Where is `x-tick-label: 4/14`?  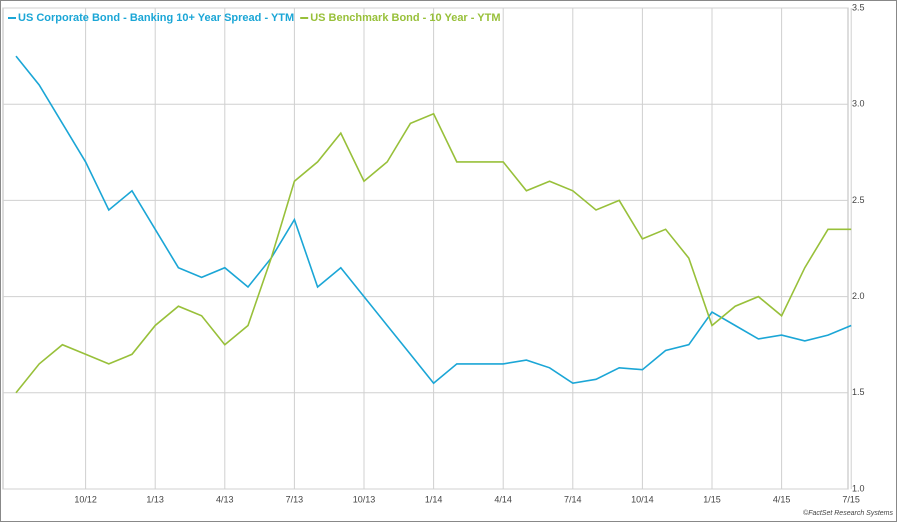
x-tick-label: 4/14 is located at coordinates (503, 499).